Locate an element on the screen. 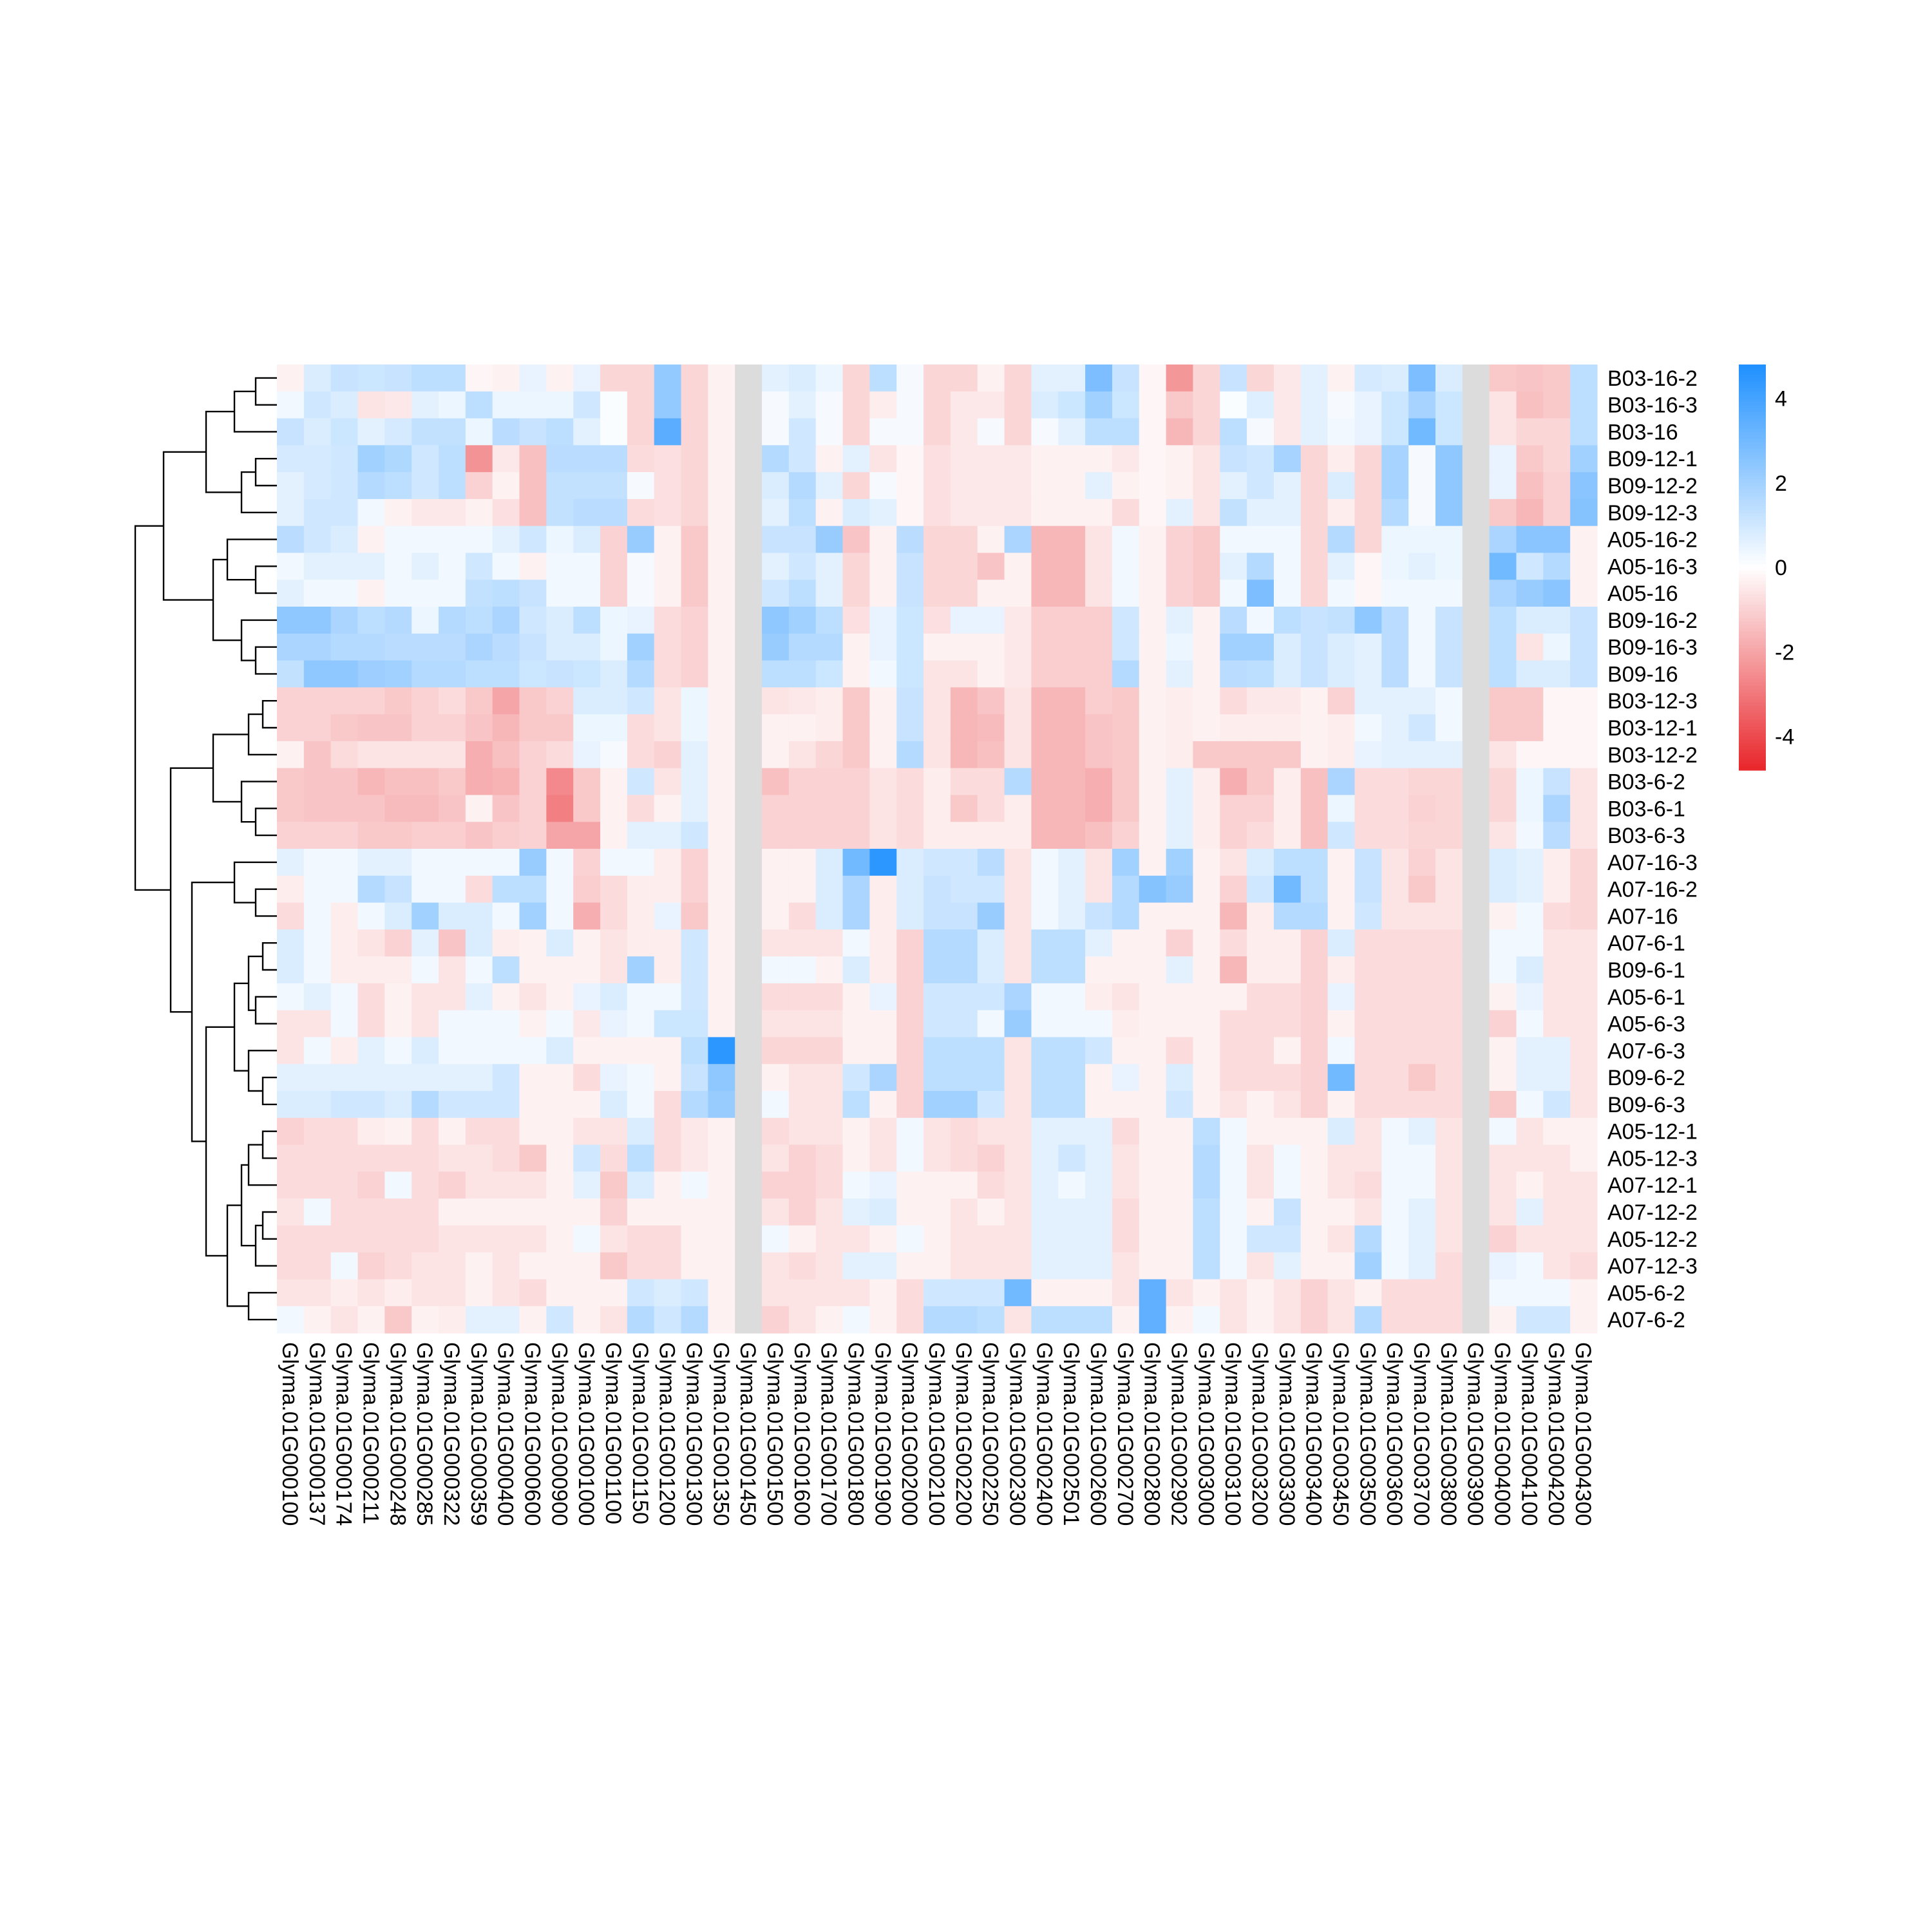 The image size is (1932, 1932). row-label: B03-6-3 is located at coordinates (1646, 836).